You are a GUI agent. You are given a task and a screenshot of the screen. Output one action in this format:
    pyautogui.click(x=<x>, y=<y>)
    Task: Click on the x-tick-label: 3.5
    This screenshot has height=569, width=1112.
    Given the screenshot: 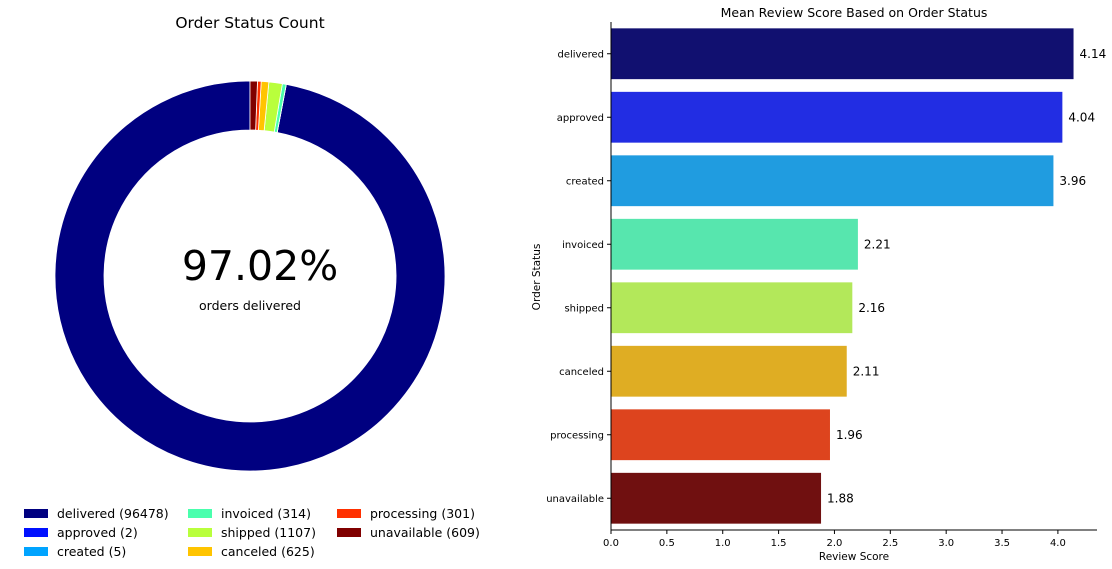 What is the action you would take?
    pyautogui.click(x=1002, y=543)
    